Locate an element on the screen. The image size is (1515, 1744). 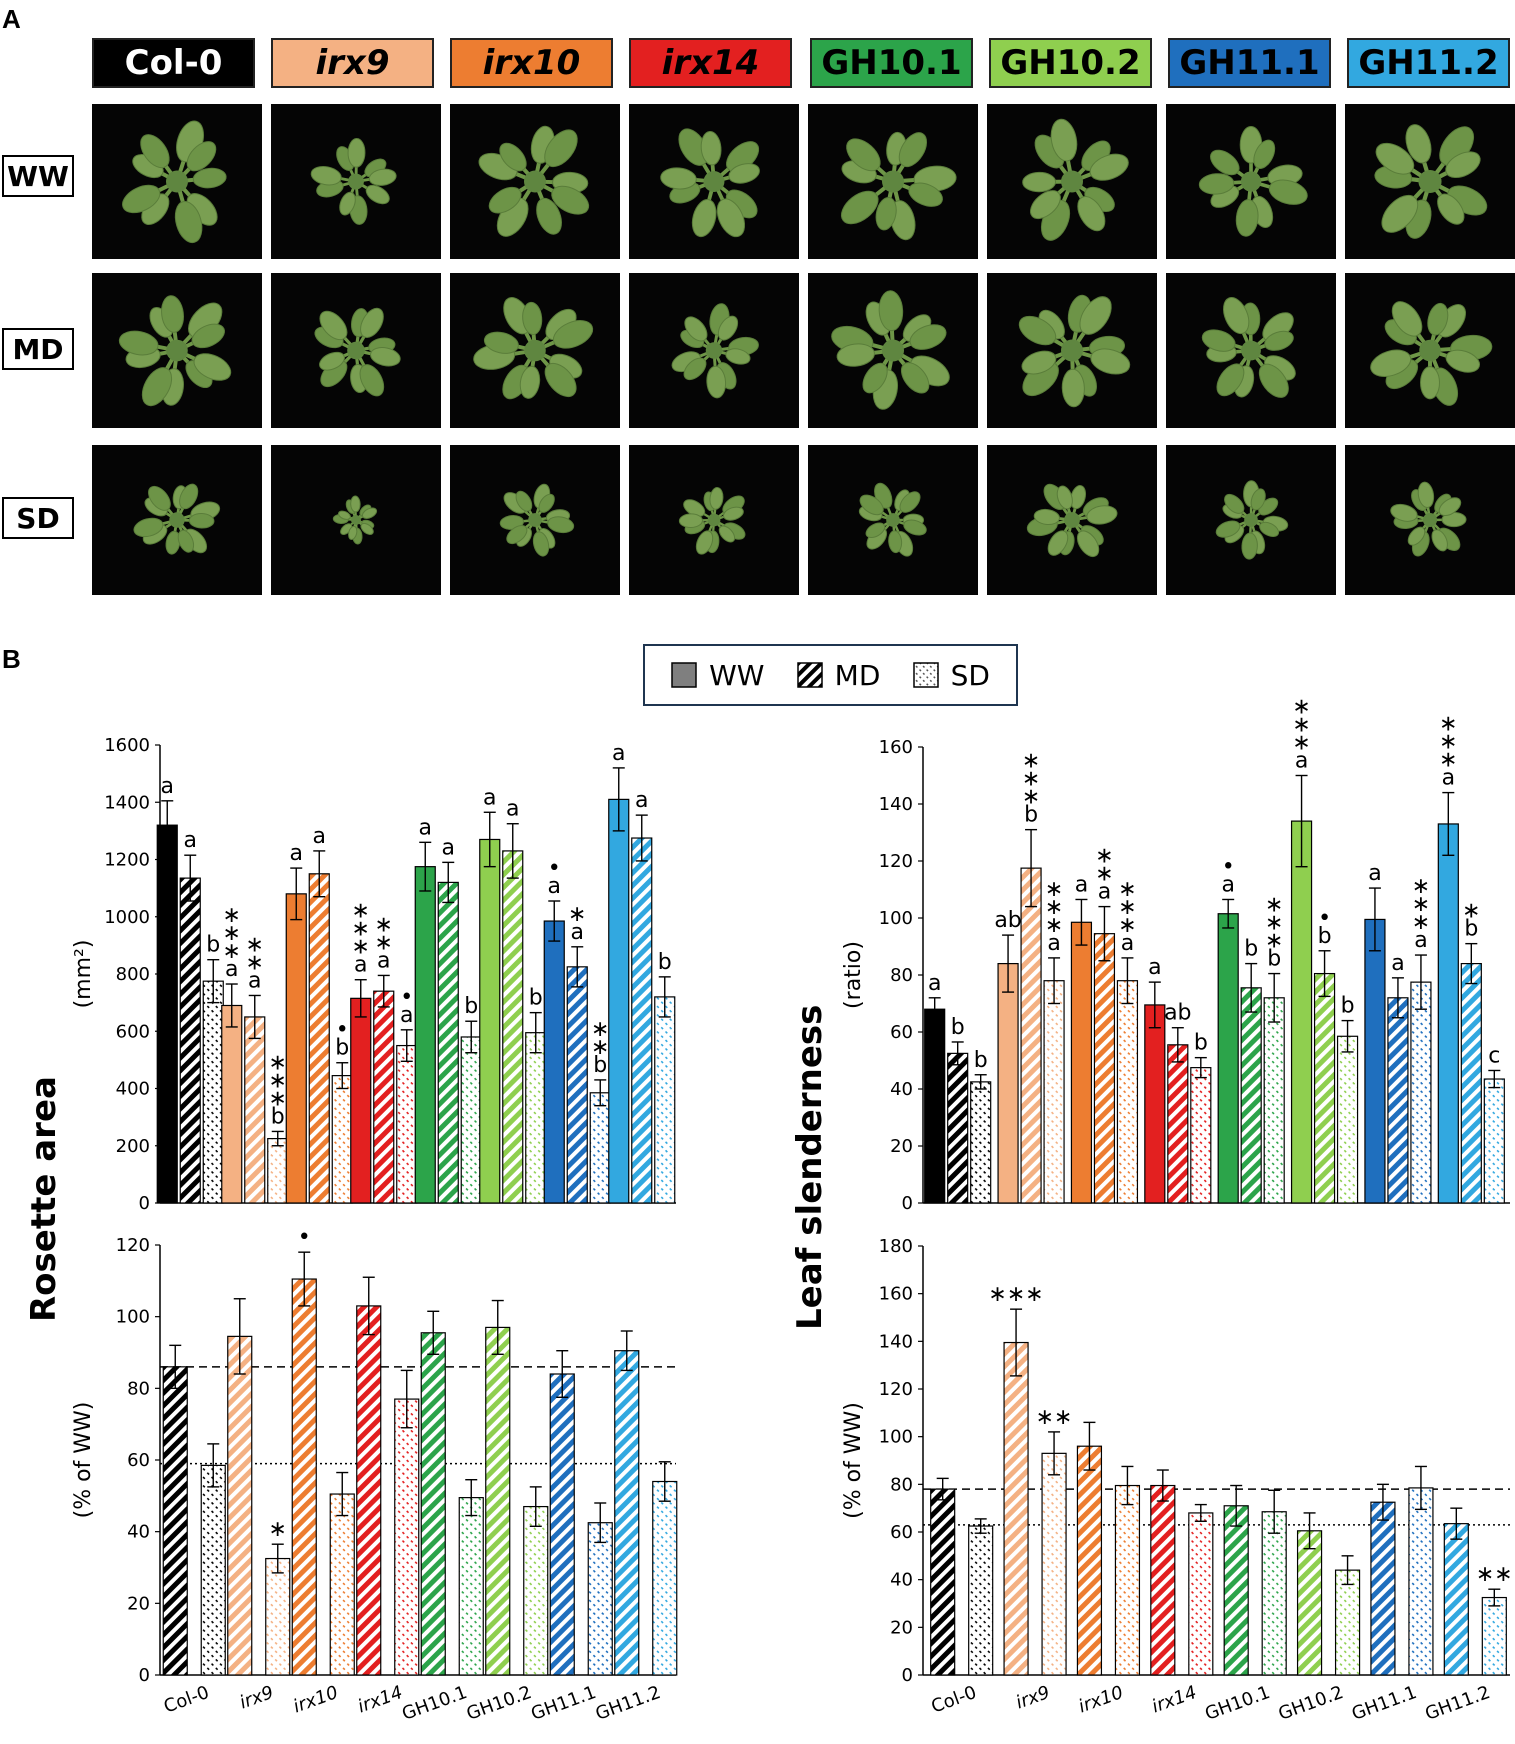
significance-label: ∗∗ is located at coordinates (1054, 1417).